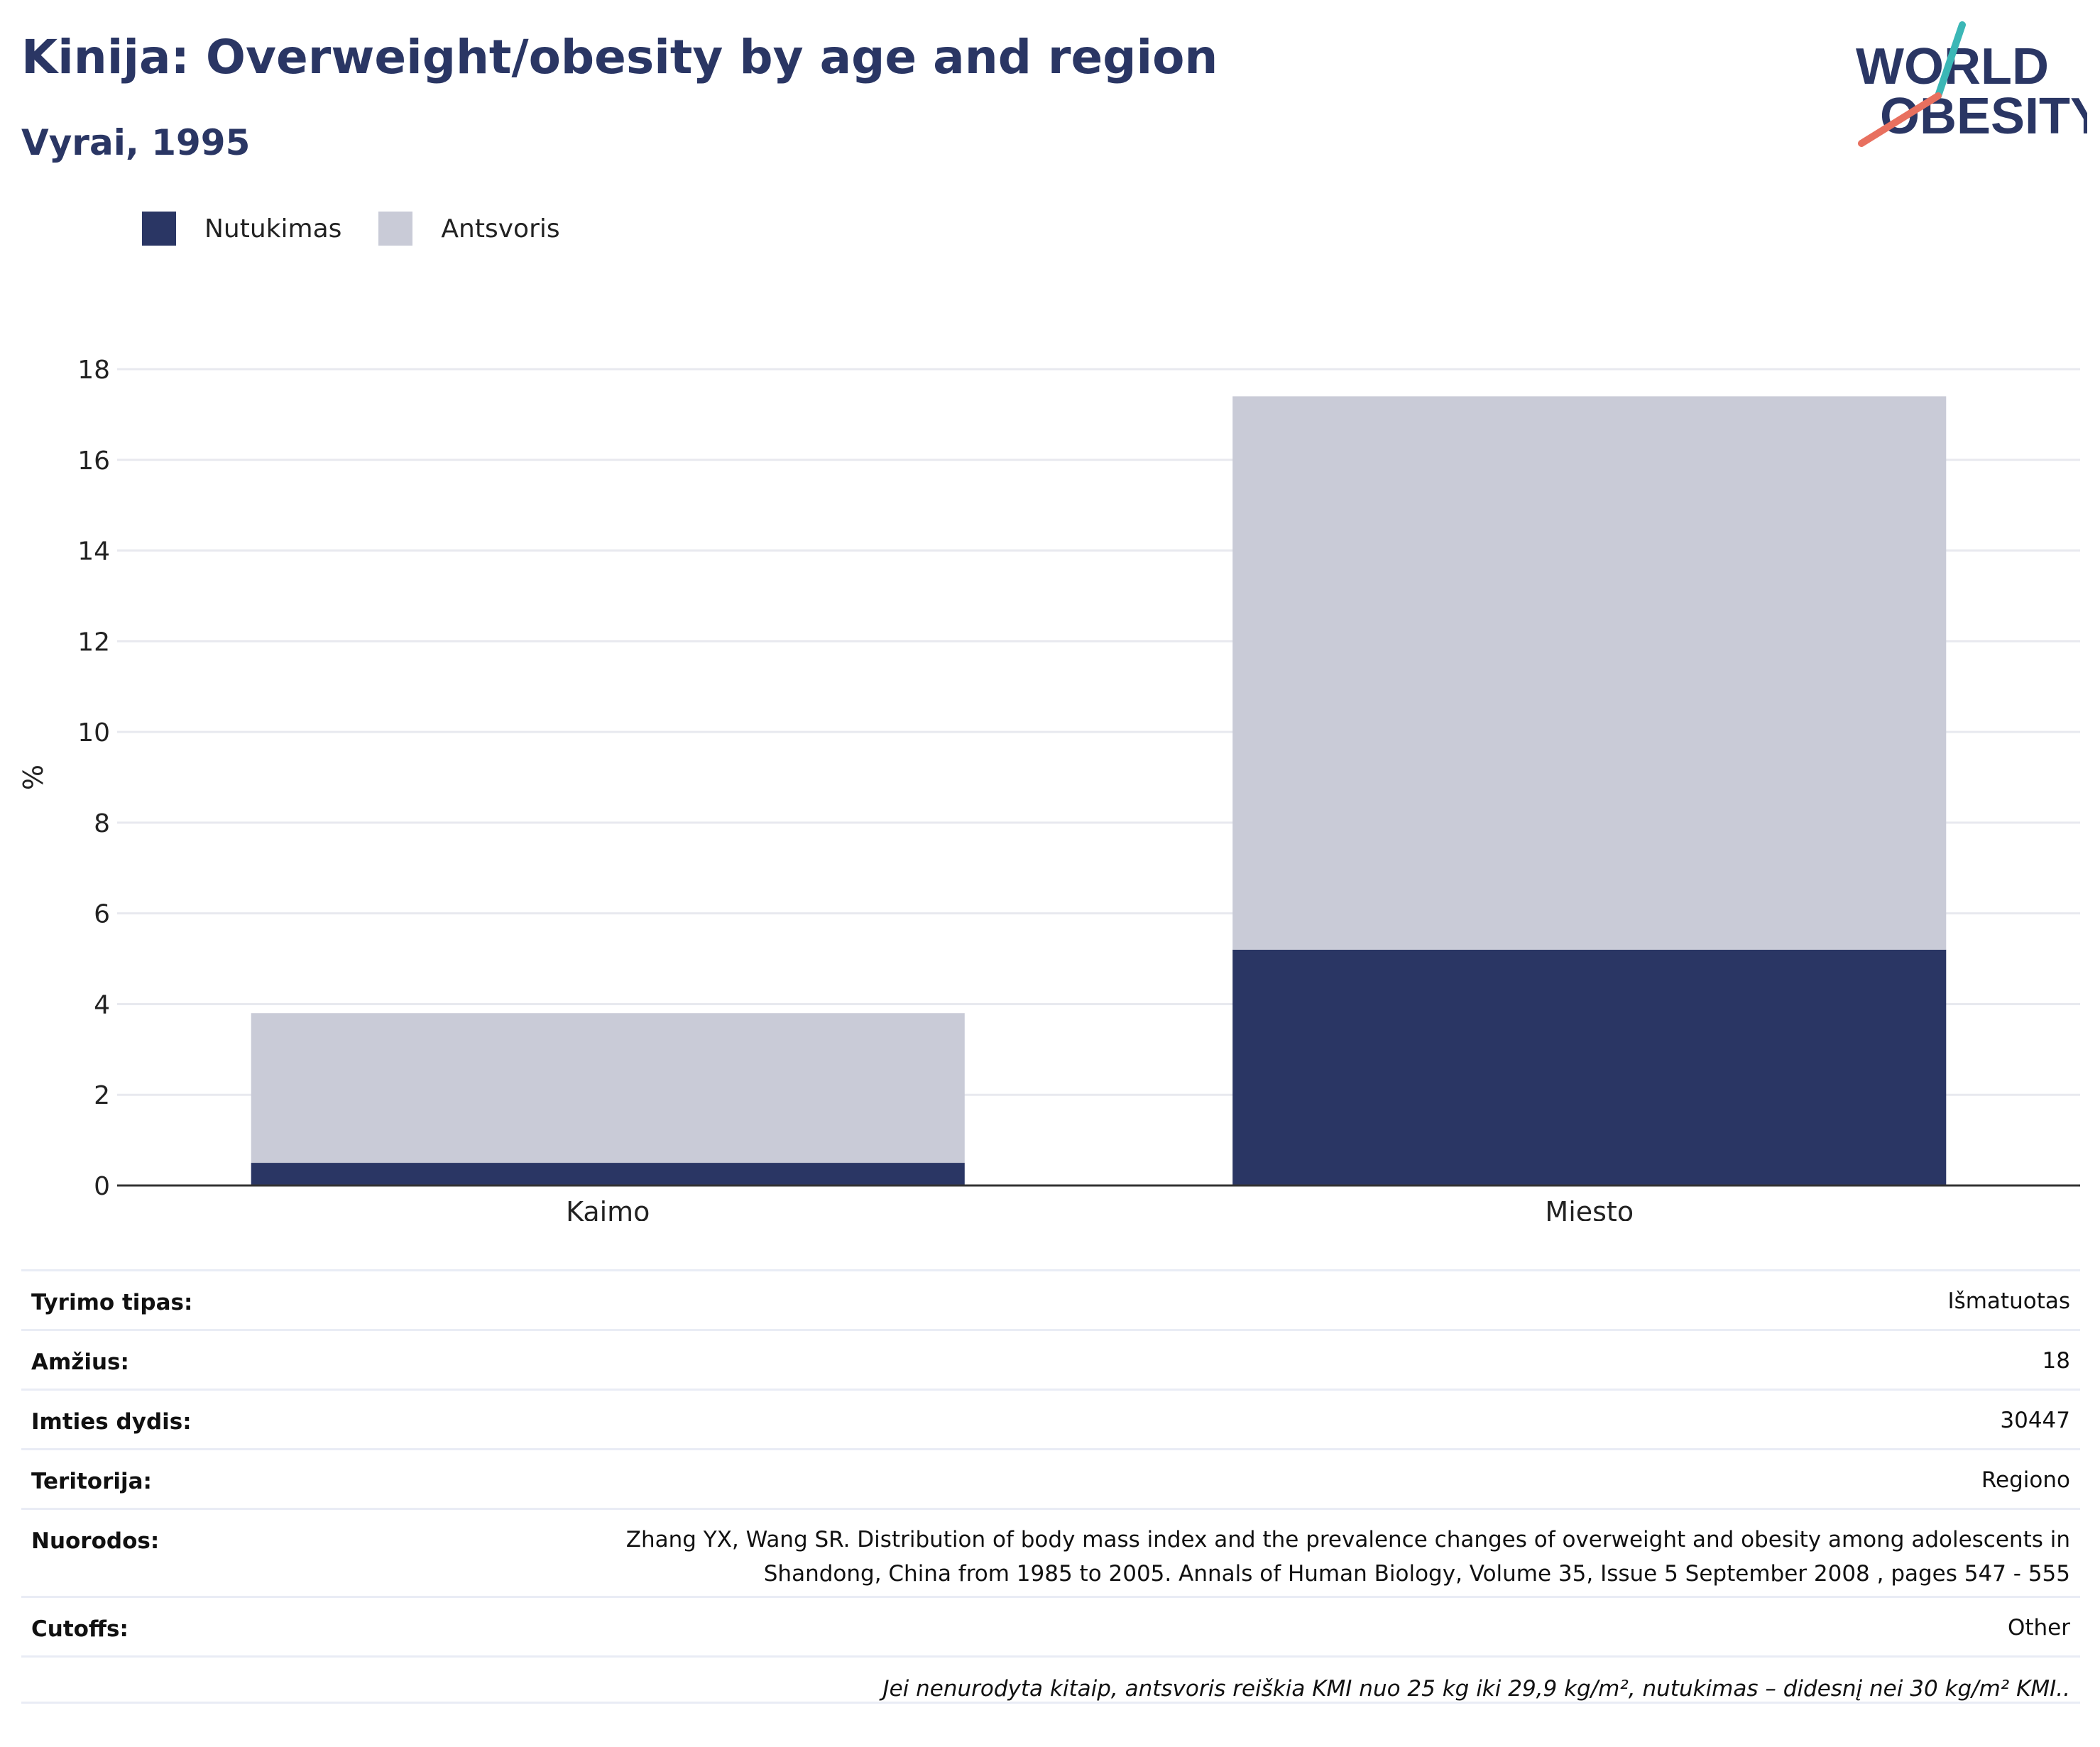  What do you see at coordinates (608, 1174) in the screenshot?
I see `bar-segment-nutukimas-kaimo` at bounding box center [608, 1174].